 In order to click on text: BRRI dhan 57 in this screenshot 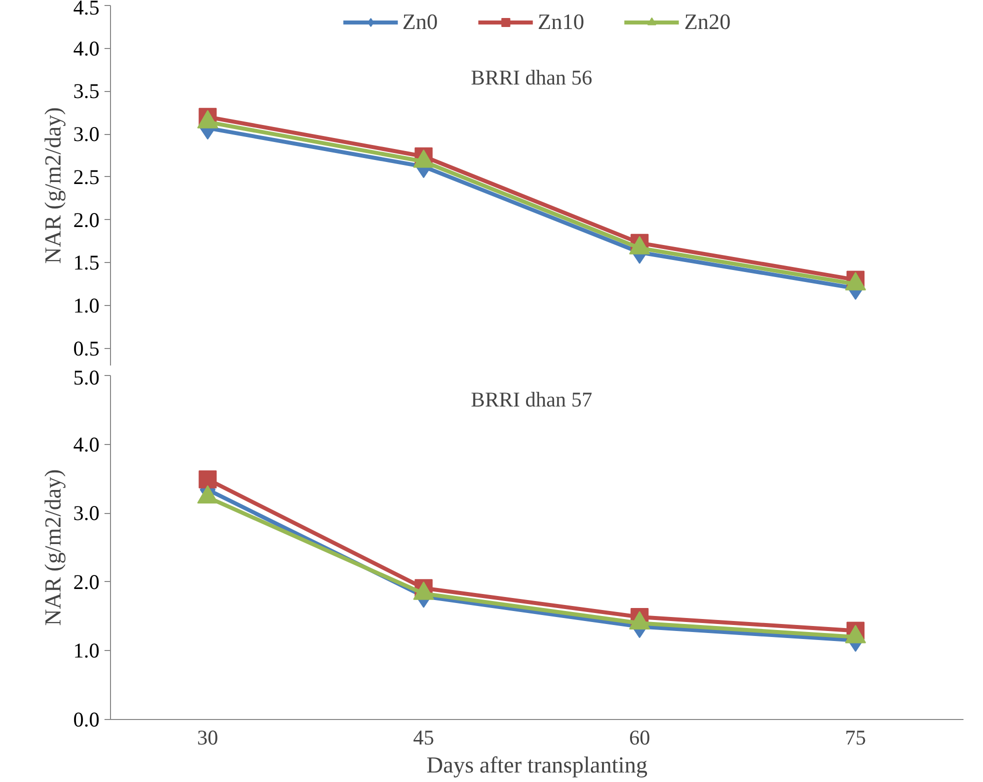, I will do `click(531, 400)`.